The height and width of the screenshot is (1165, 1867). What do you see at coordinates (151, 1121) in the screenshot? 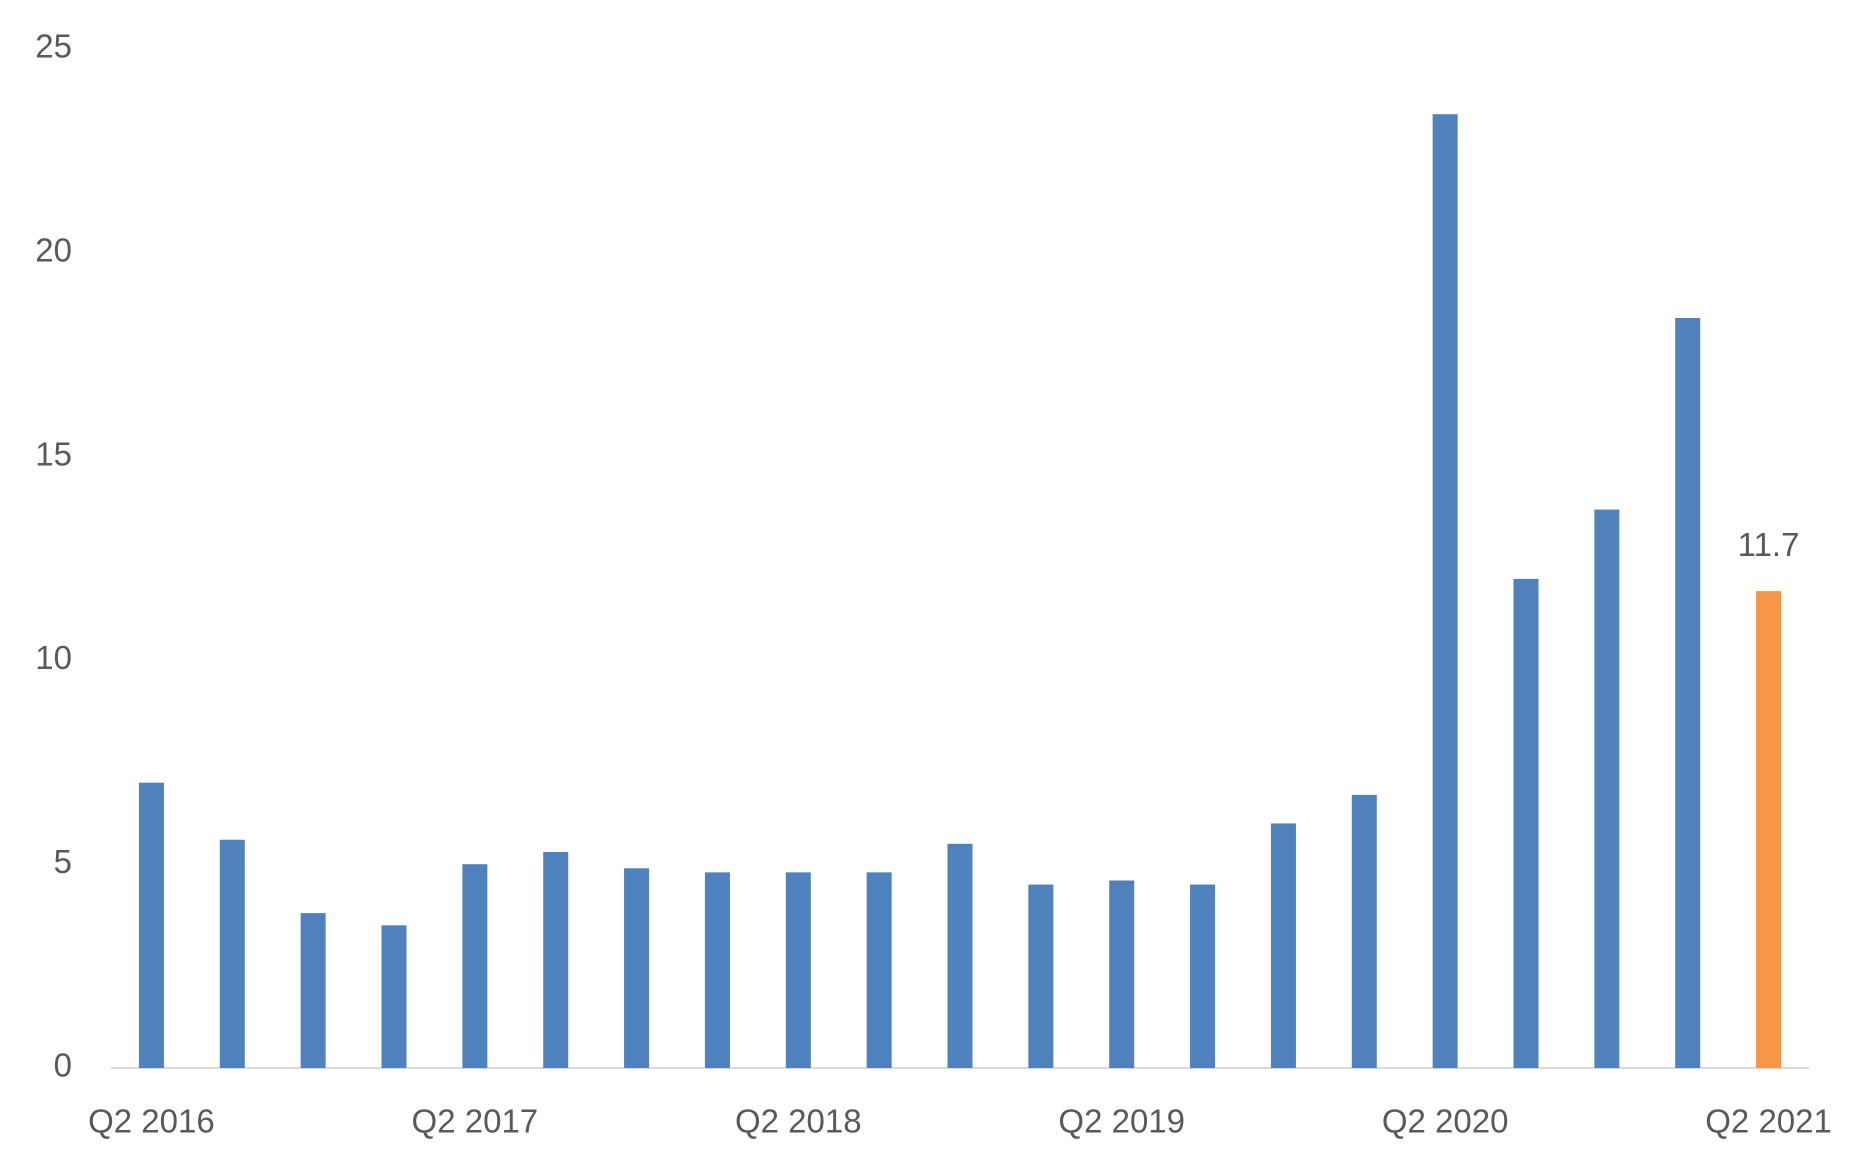
I see `x-tick-label: Q2 2016` at bounding box center [151, 1121].